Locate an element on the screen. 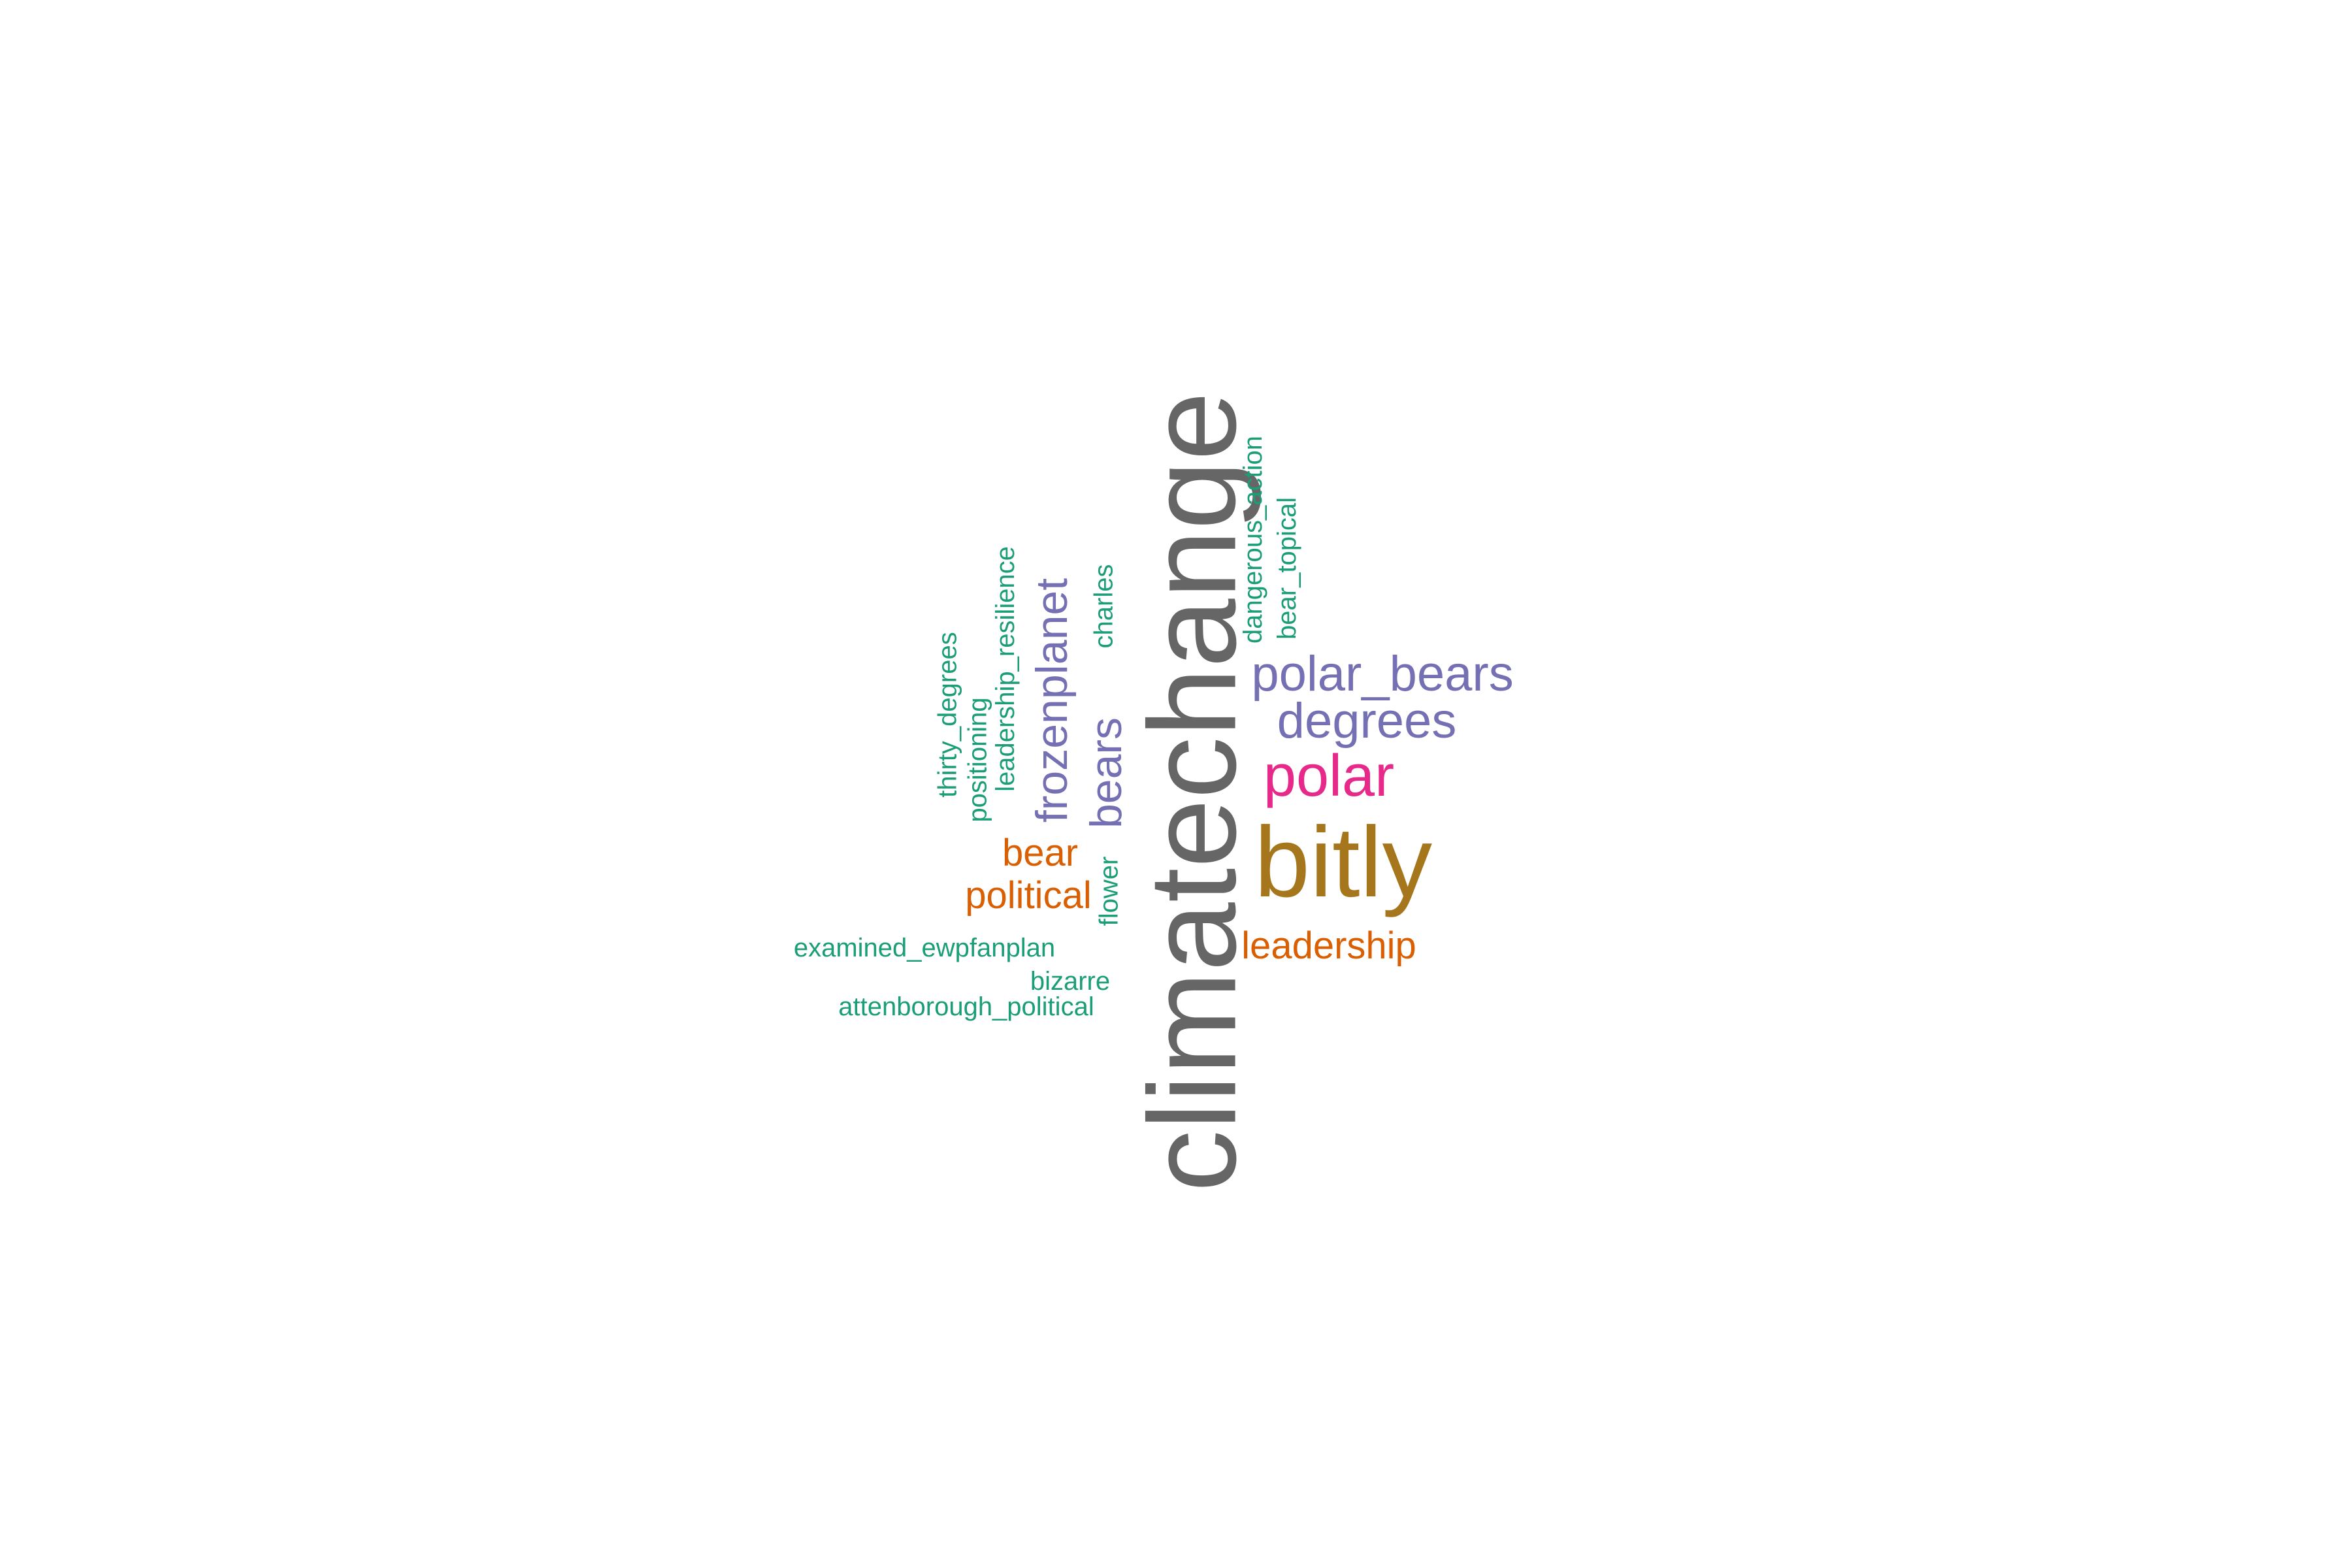  word-polar: polar is located at coordinates (1329, 776).